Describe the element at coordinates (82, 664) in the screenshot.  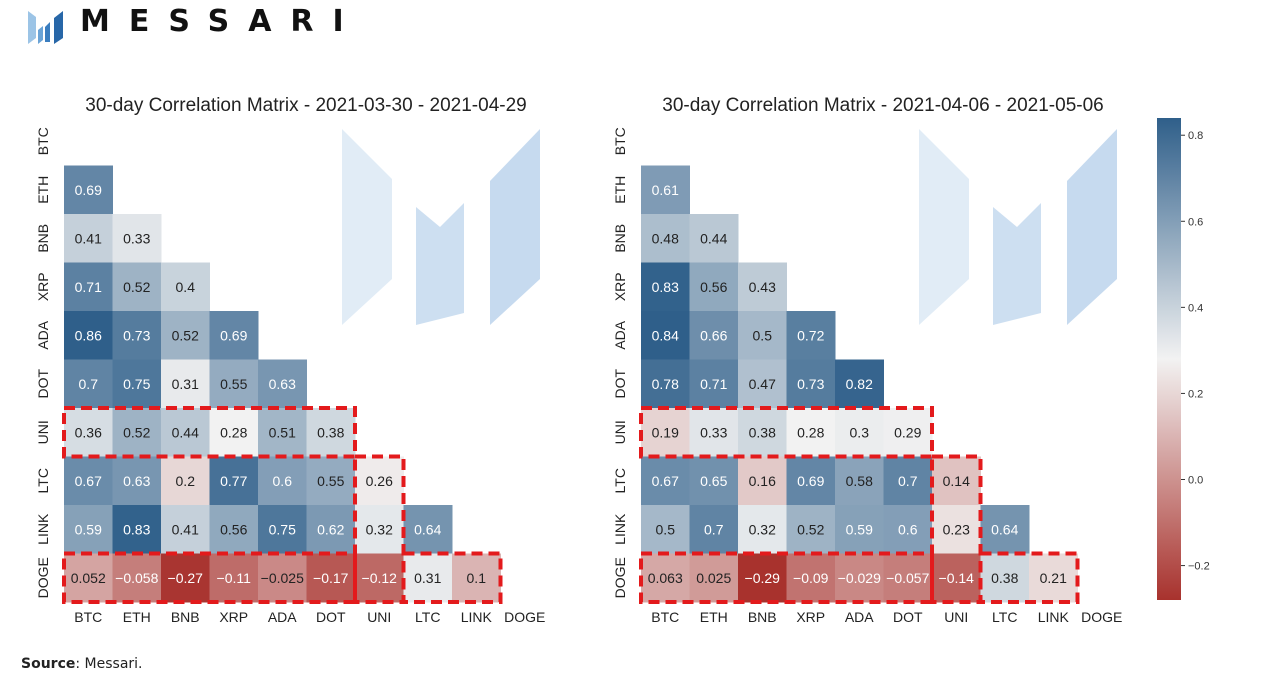
I see `source-note: Source: Messari.` at that location.